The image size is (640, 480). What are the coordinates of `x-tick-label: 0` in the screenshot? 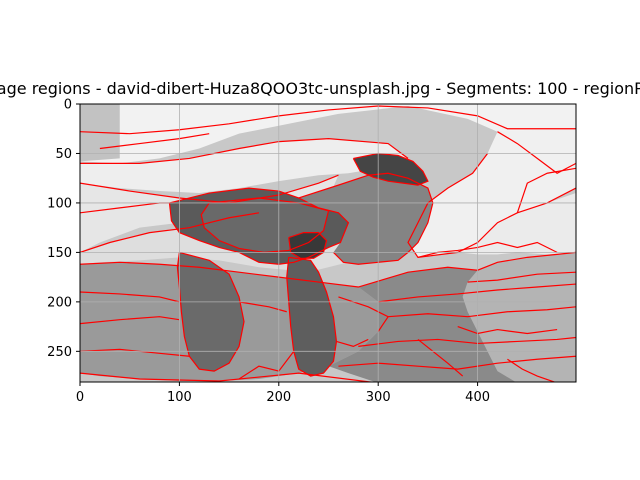 It's located at (80, 397).